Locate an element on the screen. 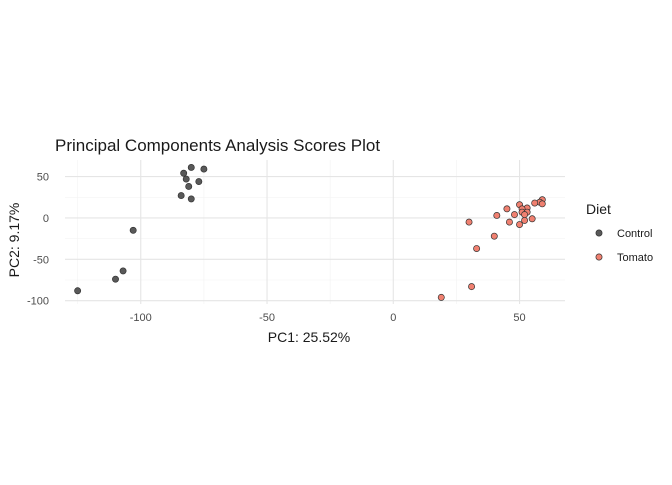 Image resolution: width=672 pixels, height=485 pixels. y-tick-label: 50 is located at coordinates (43, 178).